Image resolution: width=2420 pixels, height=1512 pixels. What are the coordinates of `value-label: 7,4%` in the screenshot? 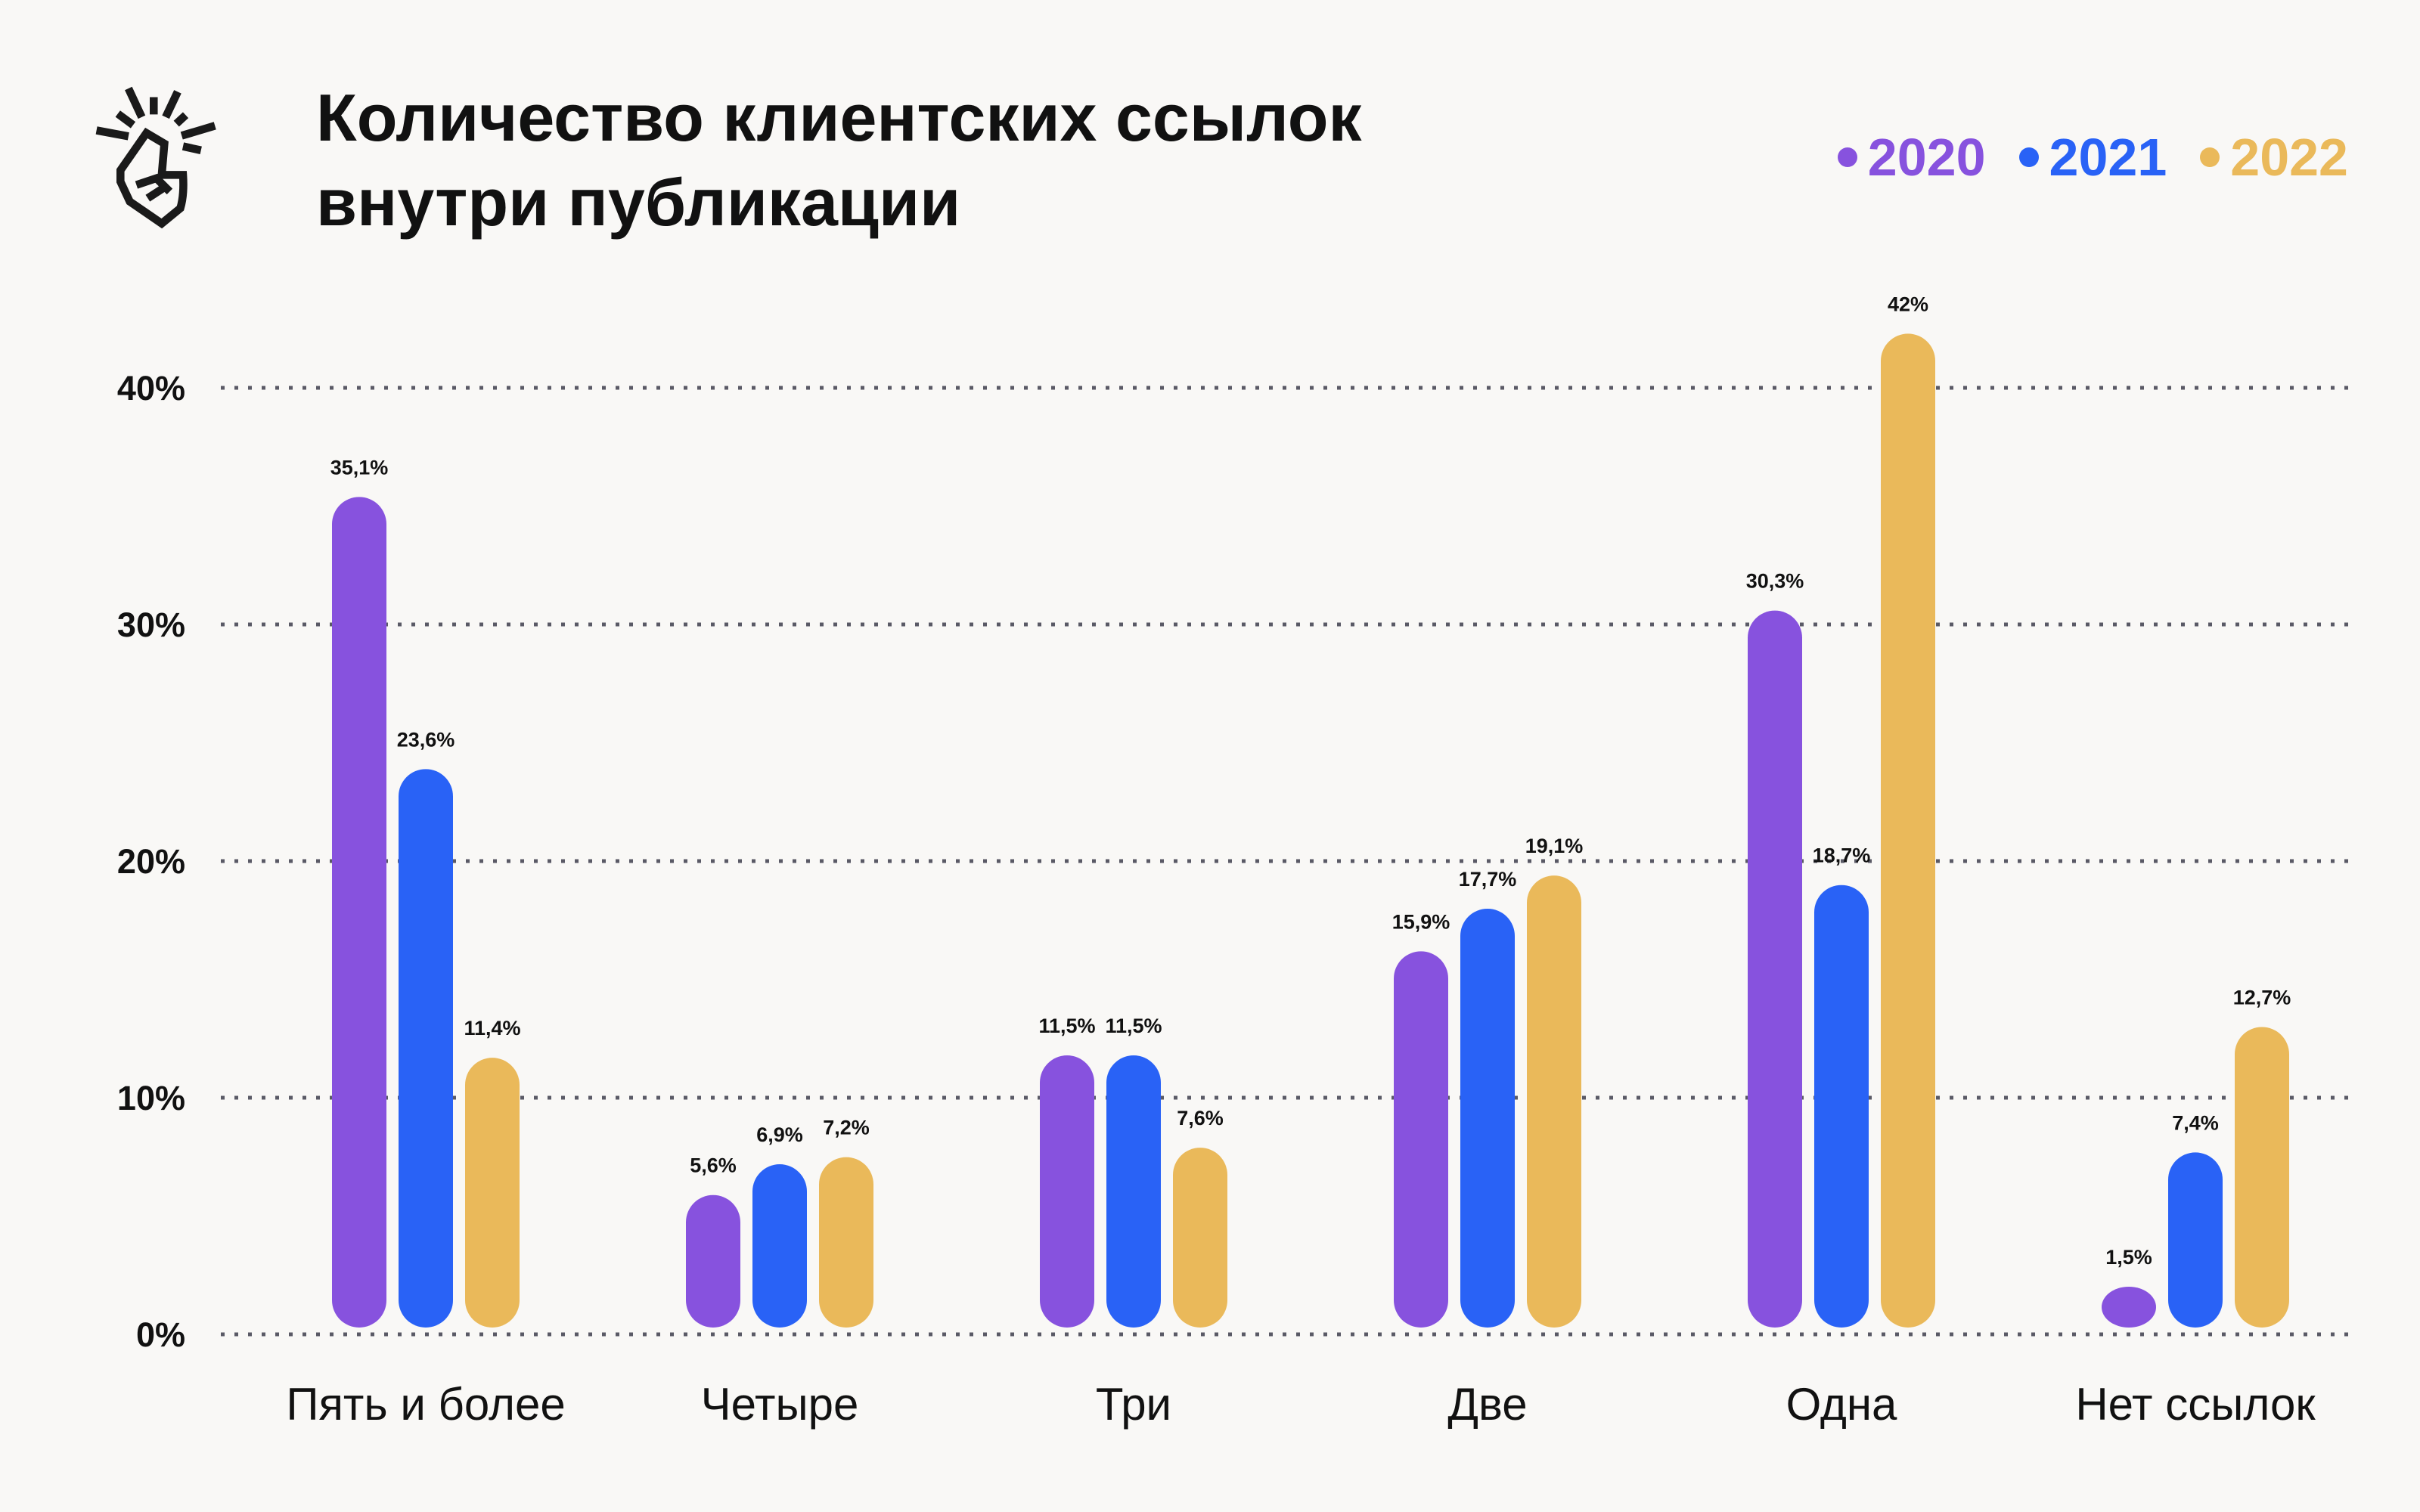 It's located at (2195, 1122).